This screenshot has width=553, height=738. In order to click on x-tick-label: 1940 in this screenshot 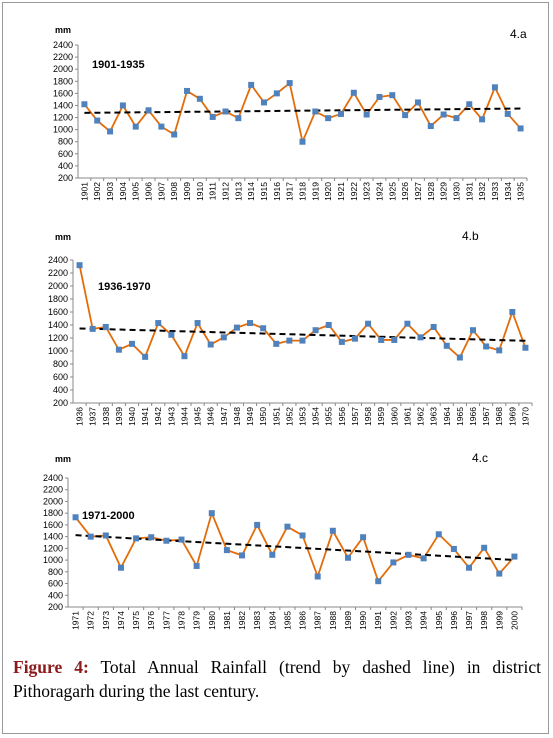, I will do `click(132, 416)`.